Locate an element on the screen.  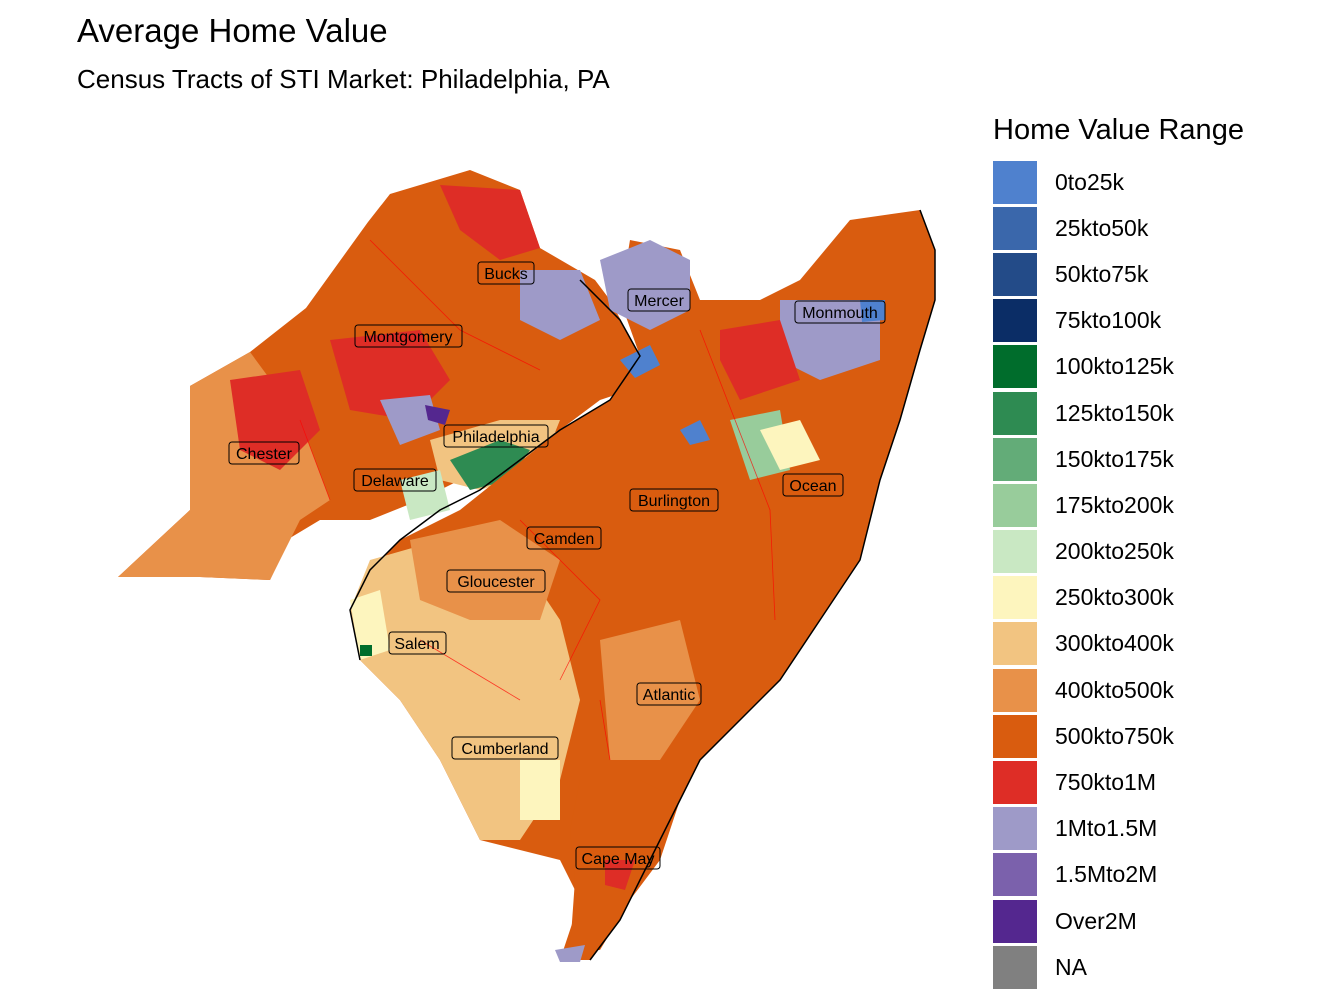
legend-item: 25kto50k is located at coordinates (1118, 228).